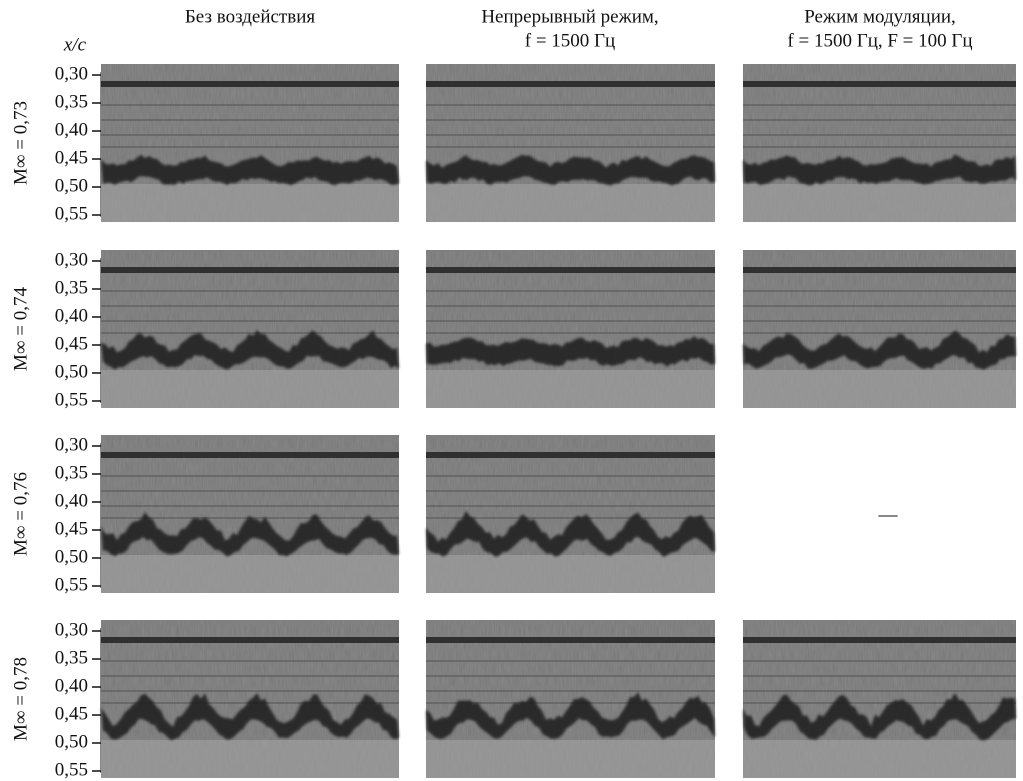 This screenshot has width=1023, height=781. I want to click on placeholder: —, so click(888, 514).